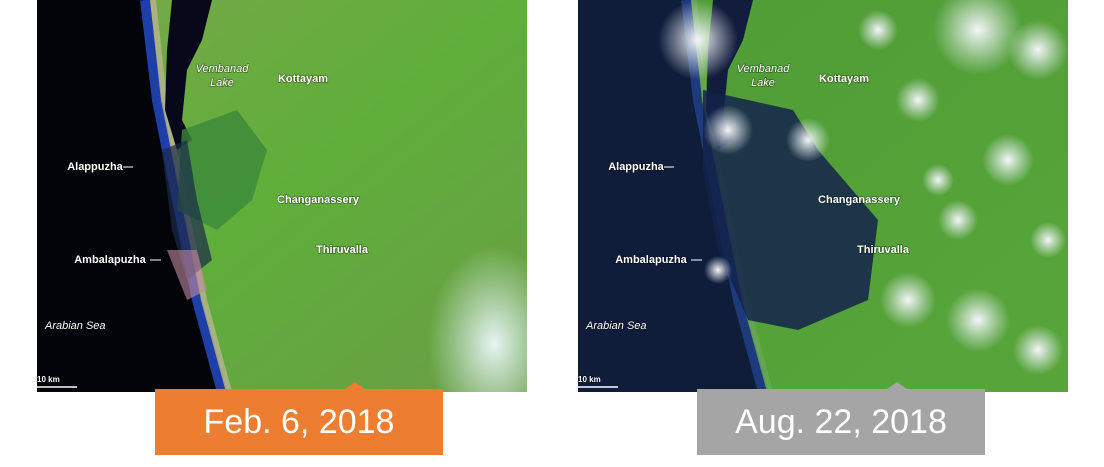 This screenshot has width=1104, height=467. Describe the element at coordinates (222, 170) in the screenshot. I see `paddy-fields` at that location.